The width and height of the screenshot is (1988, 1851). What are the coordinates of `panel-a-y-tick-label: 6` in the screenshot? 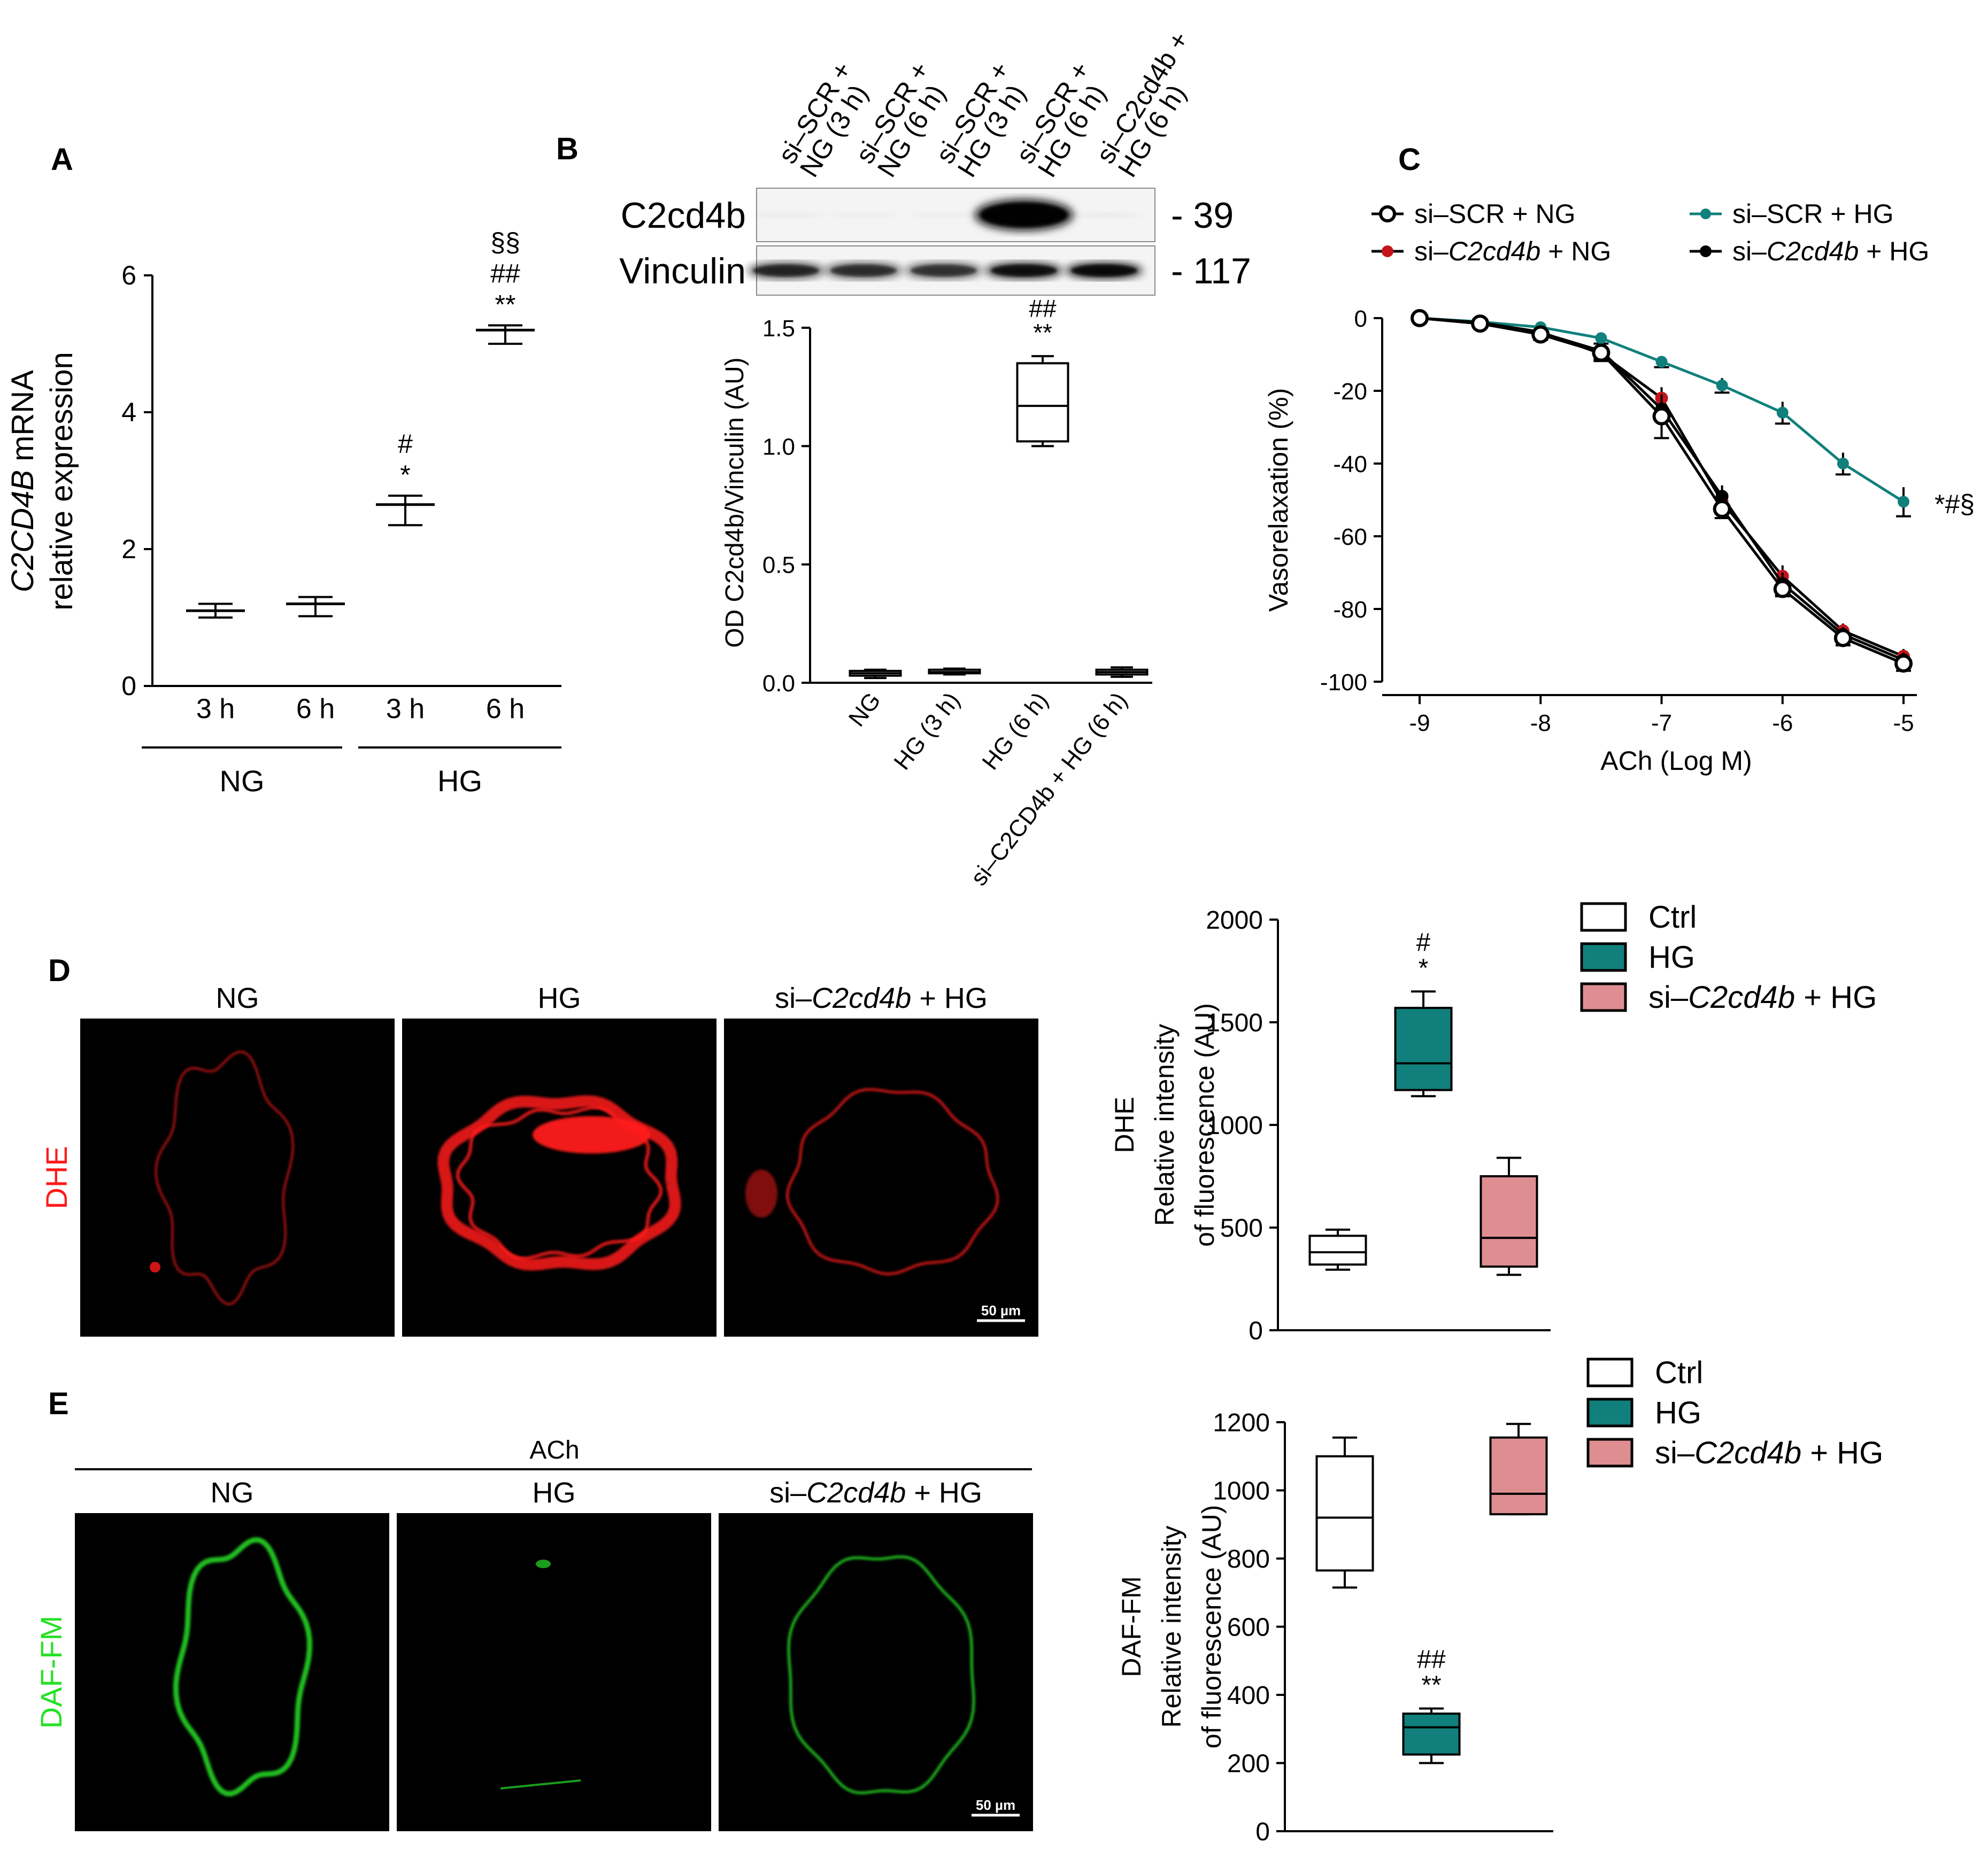 It's located at (128, 275).